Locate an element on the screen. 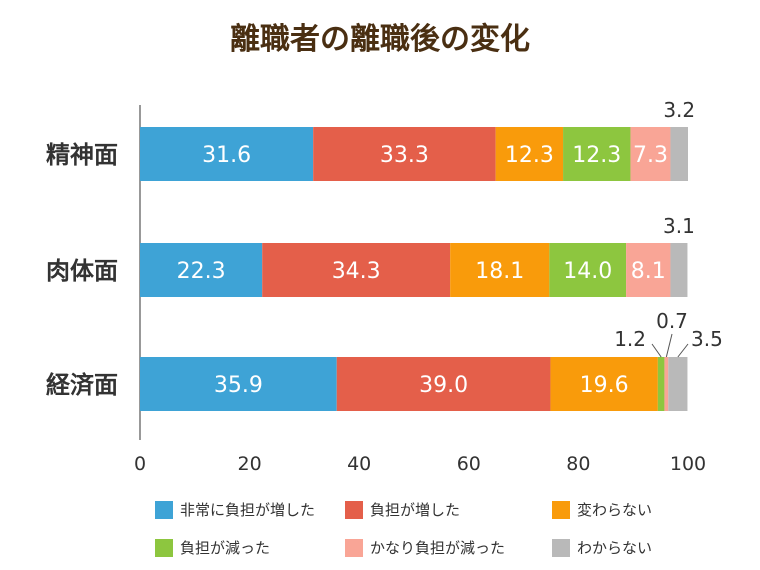 The image size is (760, 570). data-label: 22.3 is located at coordinates (201, 271).